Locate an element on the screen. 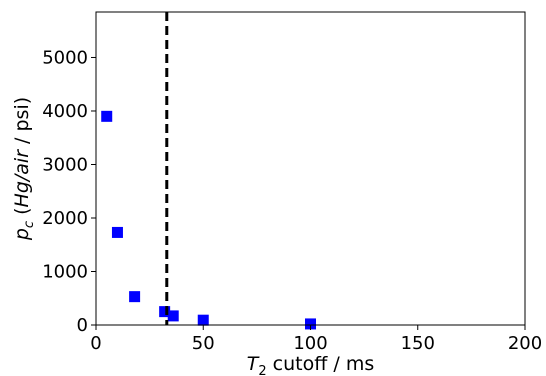 The width and height of the screenshot is (546, 376). y-axis-label: pc (Hg/air / psi) is located at coordinates (24, 169).